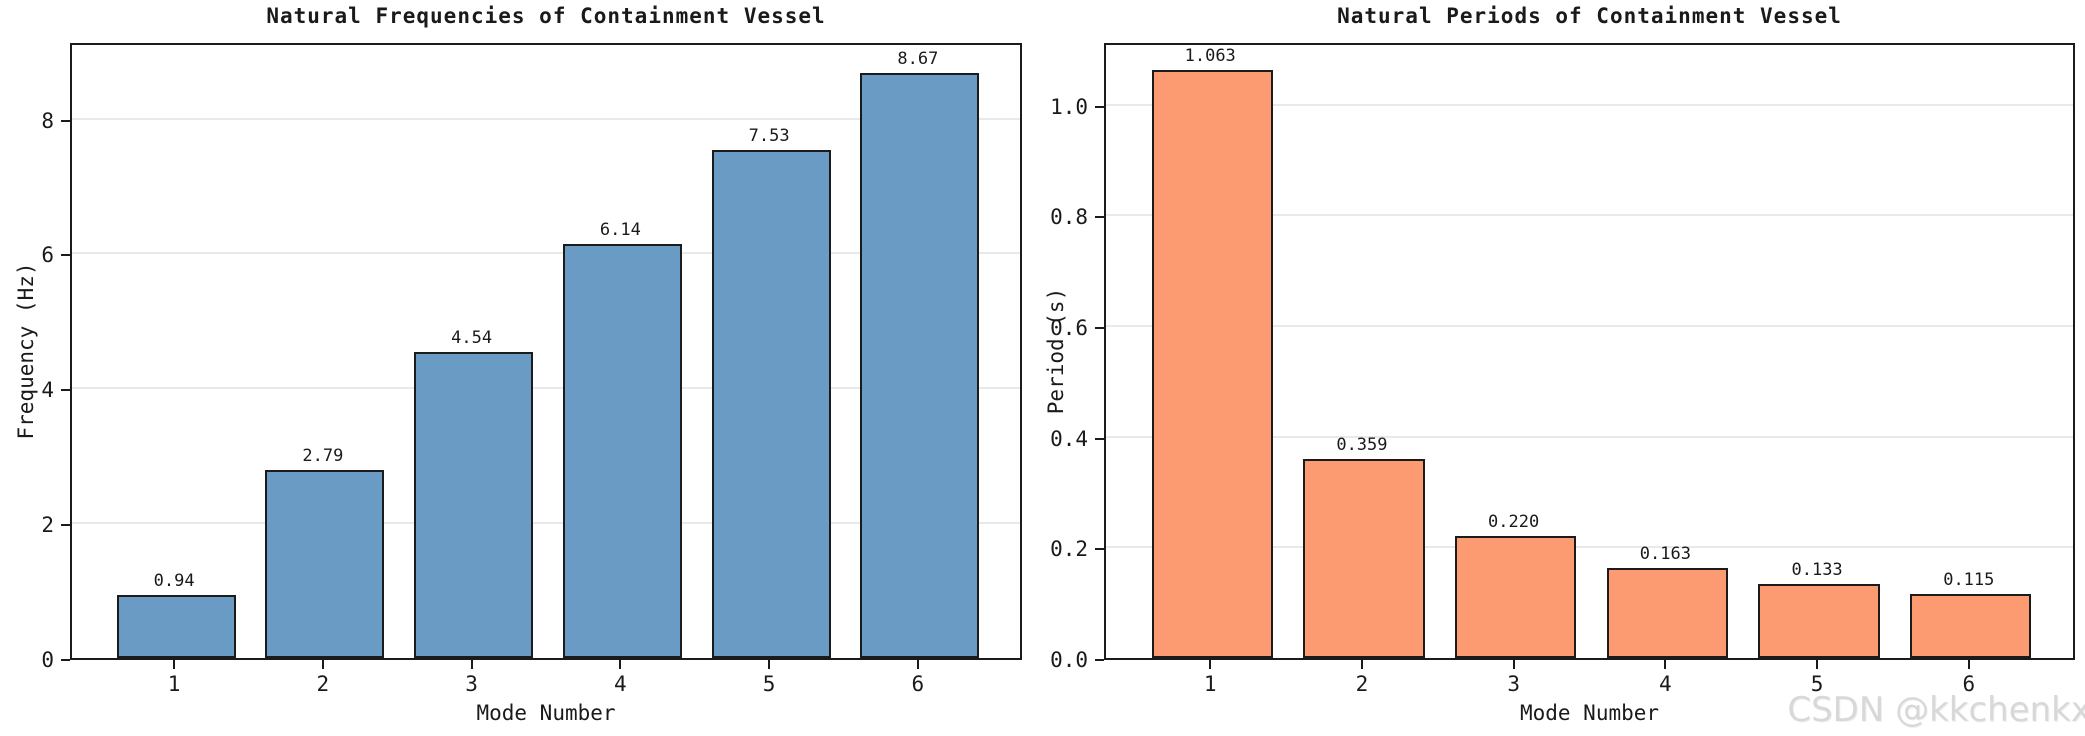 This screenshot has height=736, width=2085. I want to click on bar-value-label: 1.063, so click(1210, 55).